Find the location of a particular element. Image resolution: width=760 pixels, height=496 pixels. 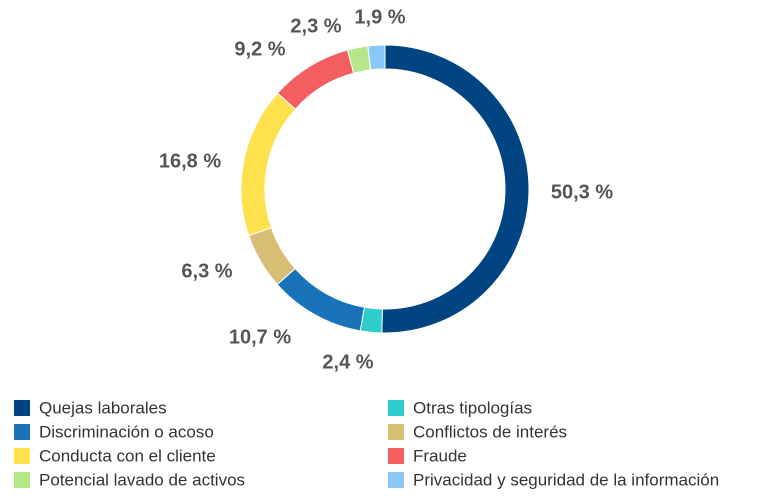

data-label: 1,9 % is located at coordinates (379, 17).